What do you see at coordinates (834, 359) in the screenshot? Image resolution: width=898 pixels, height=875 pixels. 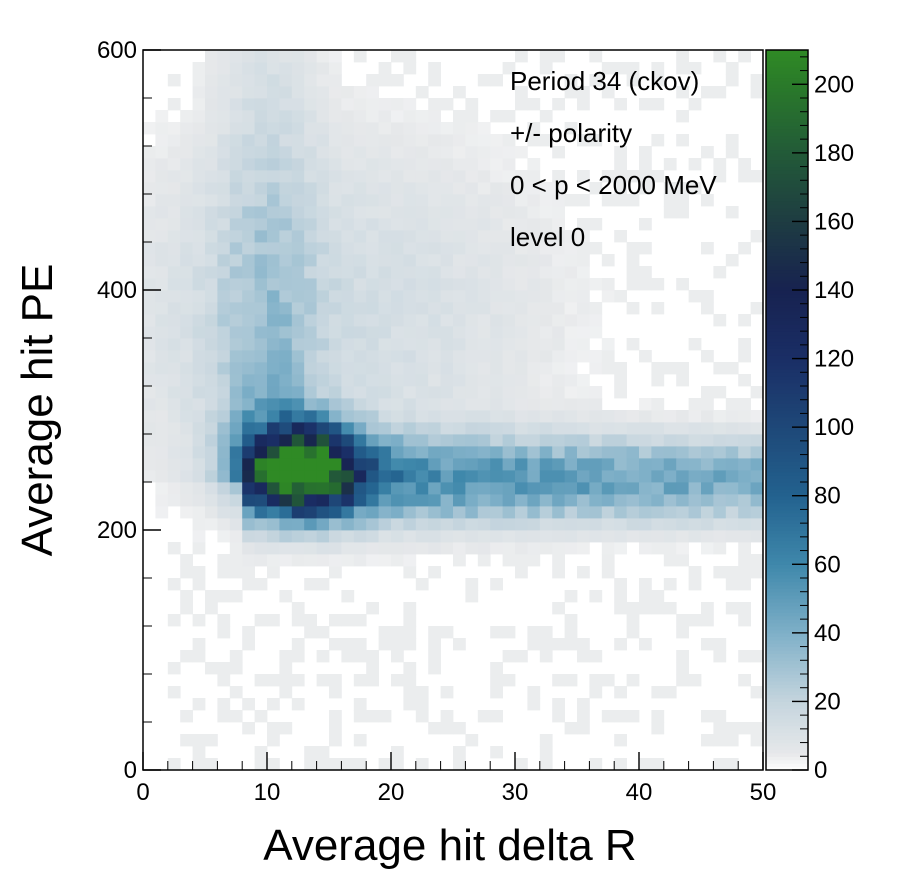 I see `z-tick-label: 120` at bounding box center [834, 359].